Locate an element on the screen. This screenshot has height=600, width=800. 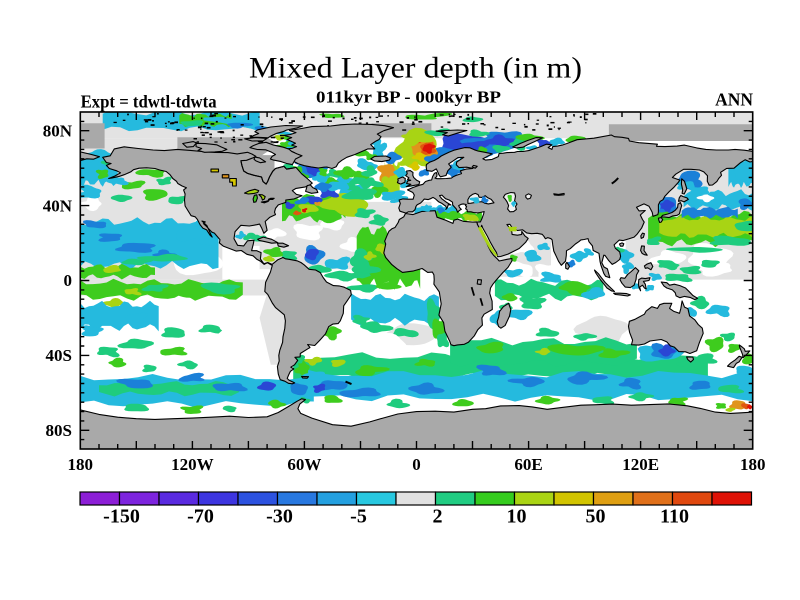
svg-text: 110 is located at coordinates (674, 517).